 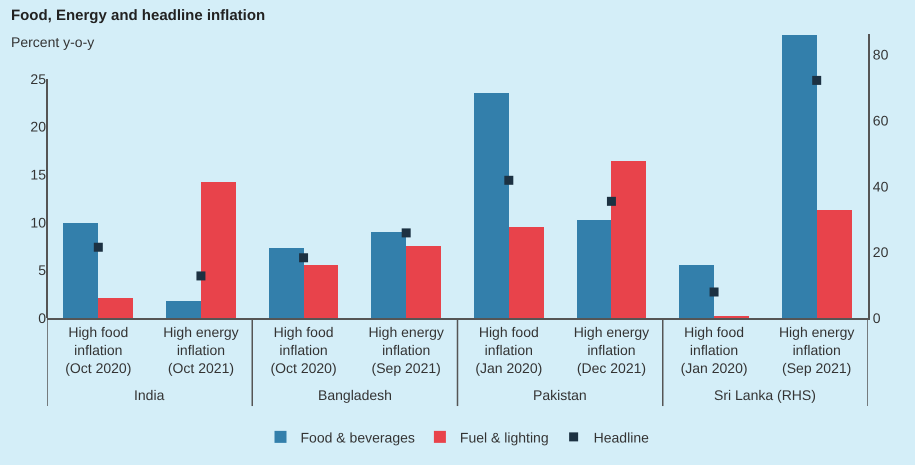 What do you see at coordinates (138, 15) in the screenshot?
I see `chart-title: Food, Energy and headline inflation` at bounding box center [138, 15].